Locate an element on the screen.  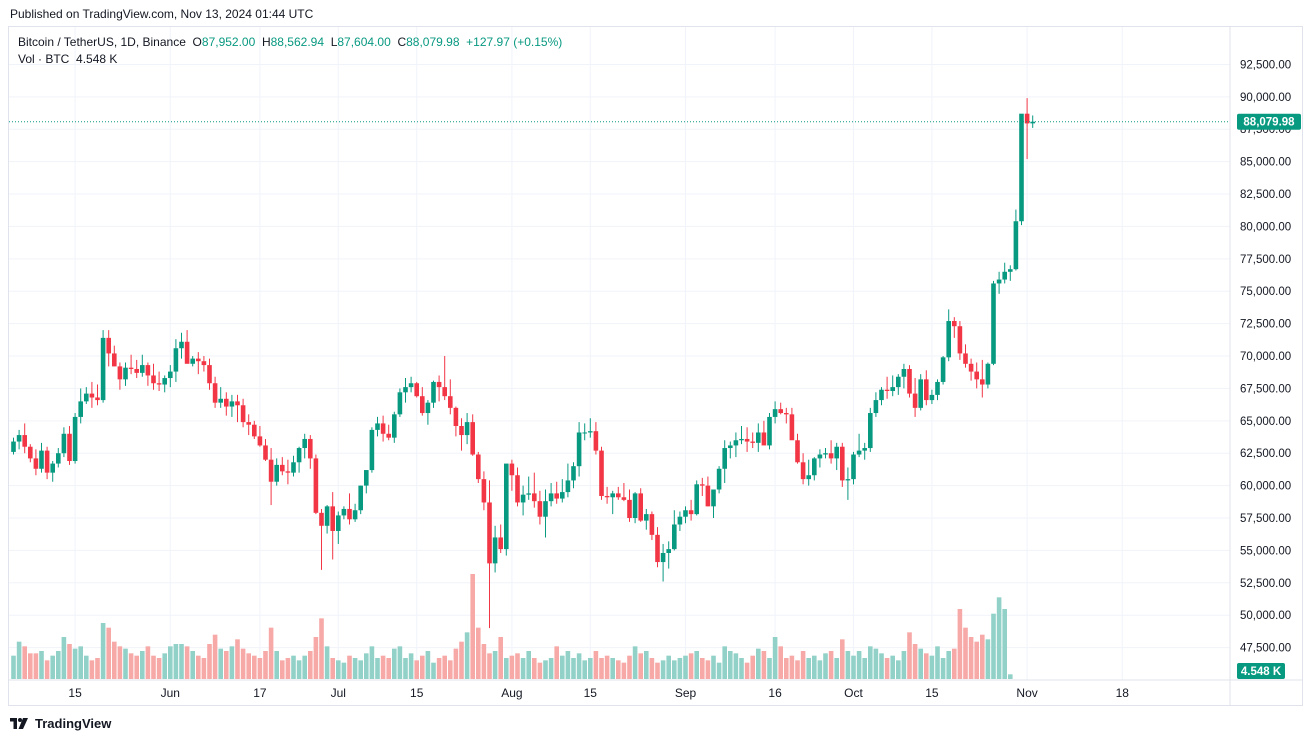
y-tick-label: 67,500.00 is located at coordinates (1265, 389).